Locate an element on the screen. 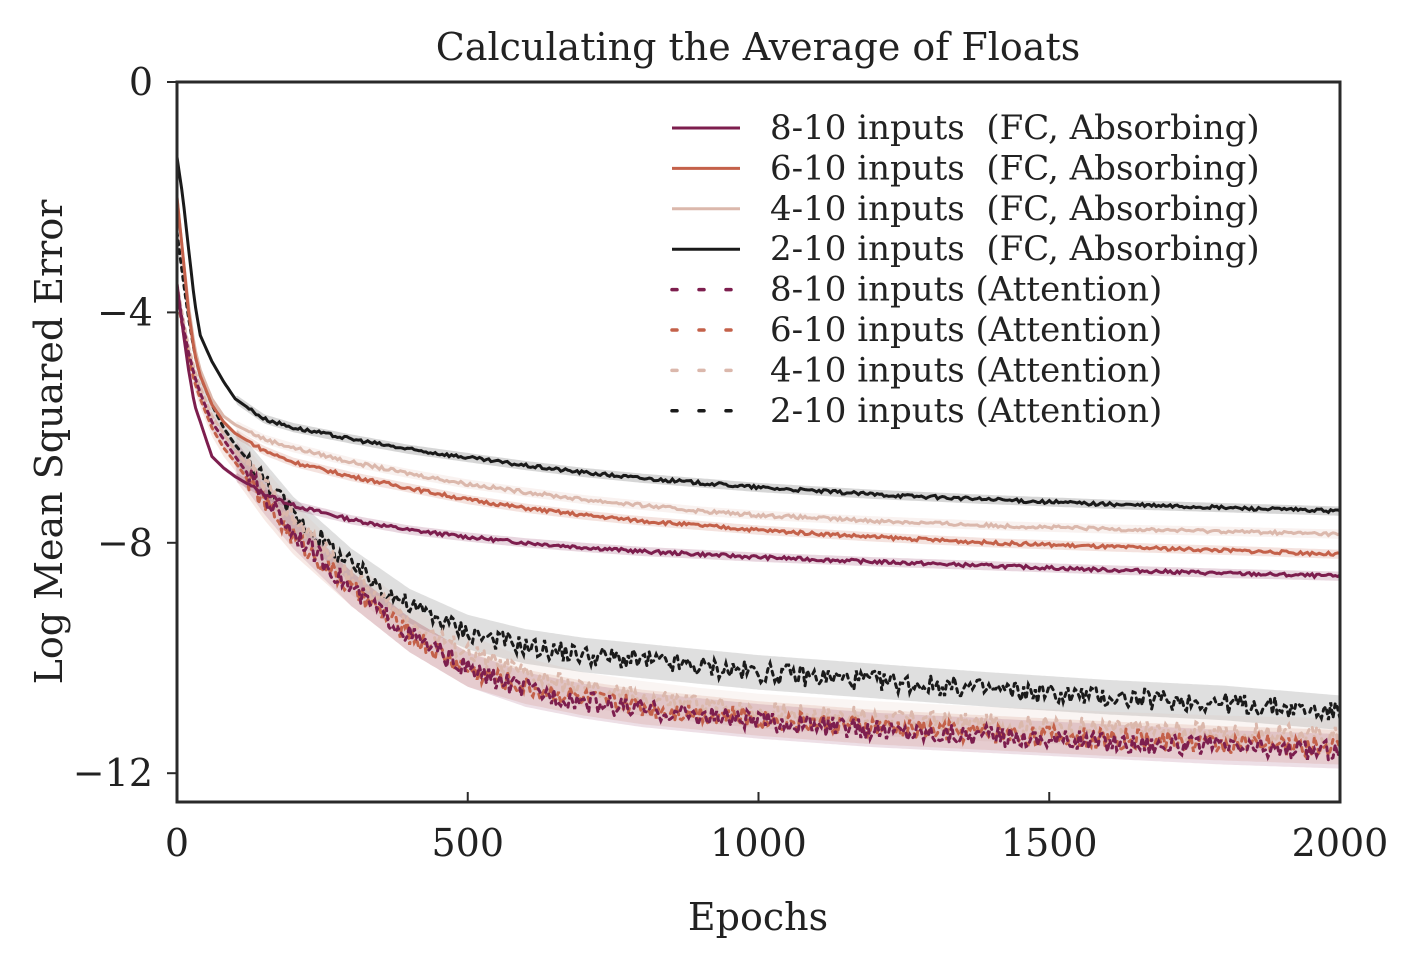 The width and height of the screenshot is (1422, 971). x-tick-label: 2000 is located at coordinates (1340, 843).